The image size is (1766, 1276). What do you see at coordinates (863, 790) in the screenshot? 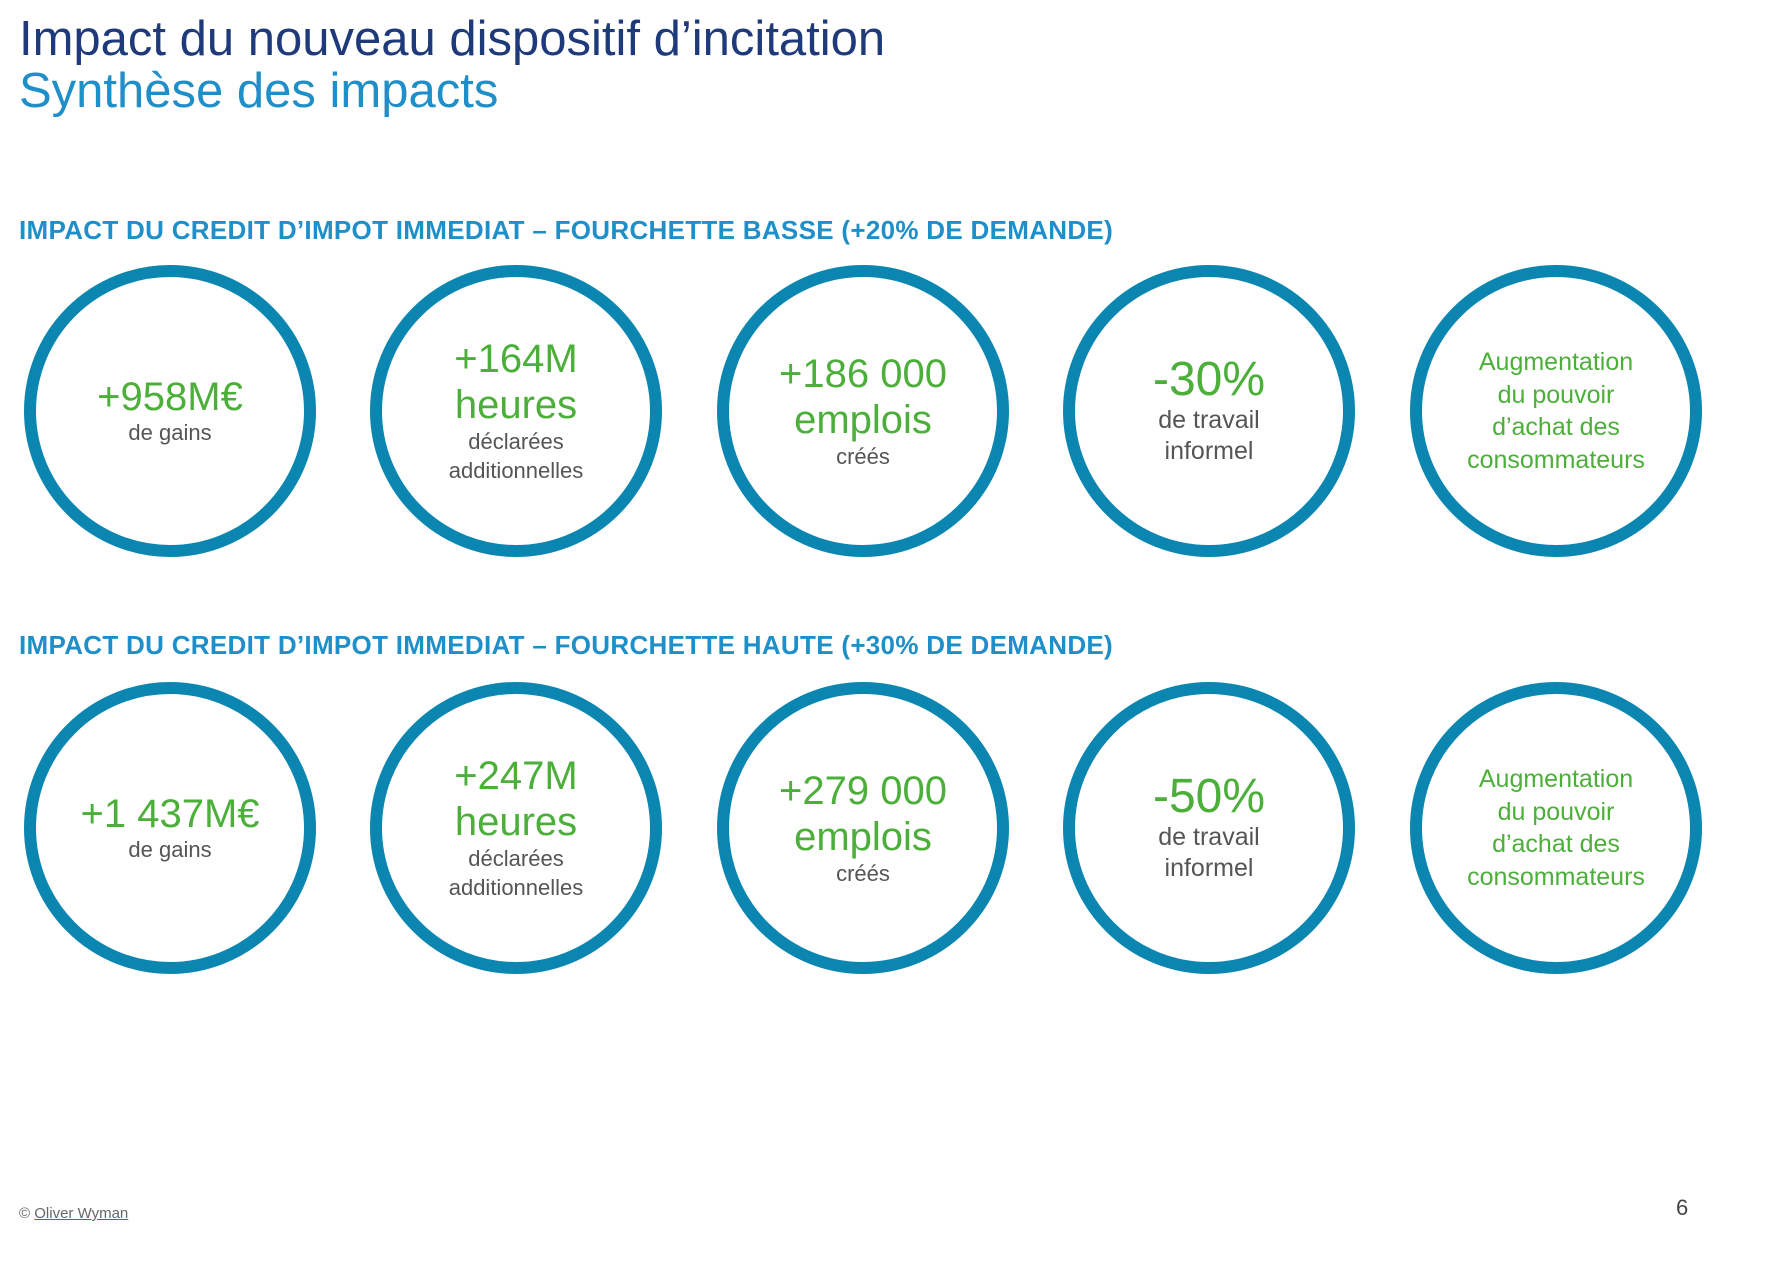
I see `jobs-value: +279 000` at bounding box center [863, 790].